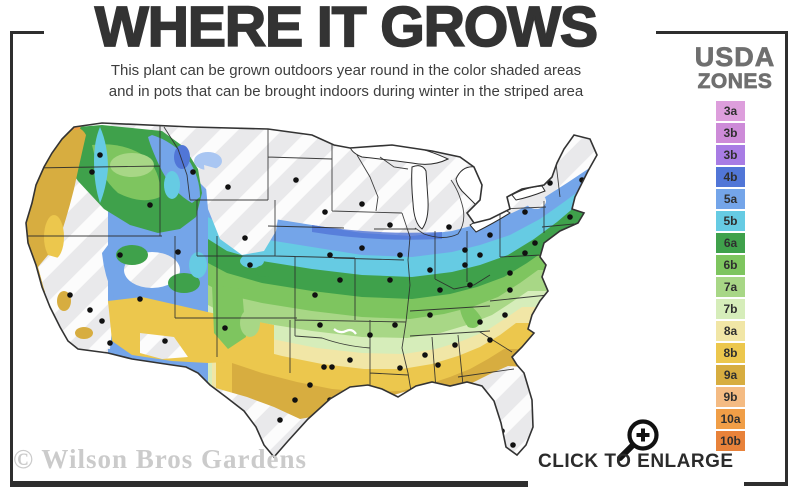  What do you see at coordinates (730, 265) in the screenshot?
I see `legend-zone-6b: 6b` at bounding box center [730, 265].